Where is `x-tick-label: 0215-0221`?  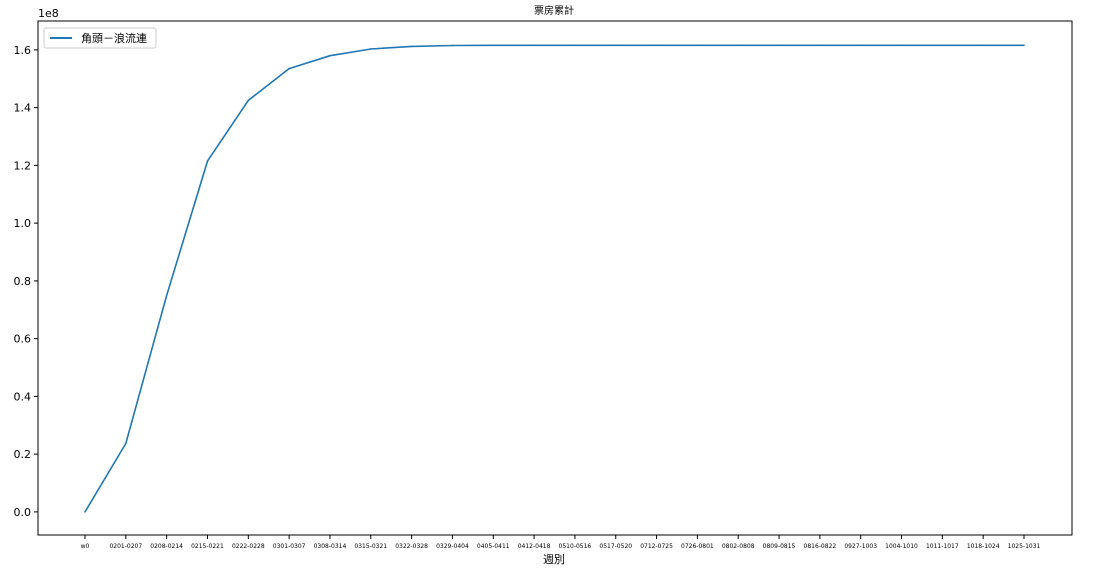
x-tick-label: 0215-0221 is located at coordinates (207, 546).